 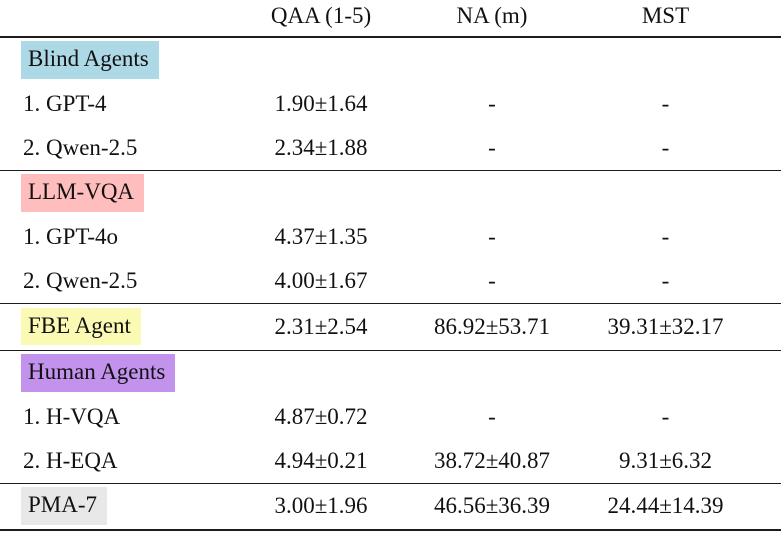 What do you see at coordinates (492, 15) in the screenshot?
I see `column-header-na: NA (m)` at bounding box center [492, 15].